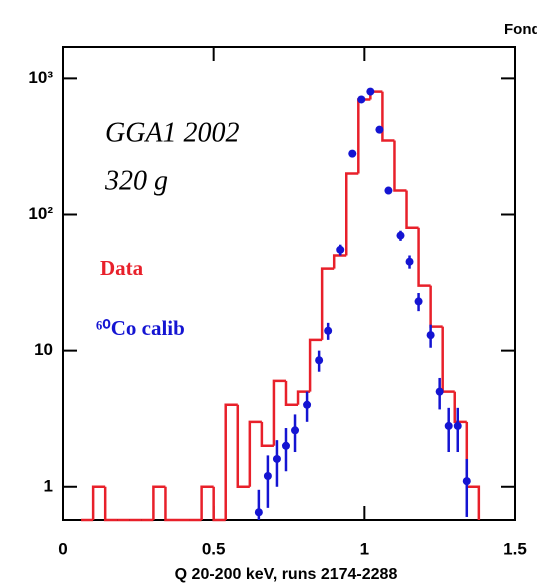 This screenshot has height=588, width=537. Describe the element at coordinates (40, 77) in the screenshot. I see `y-tick-label: 10³` at that location.